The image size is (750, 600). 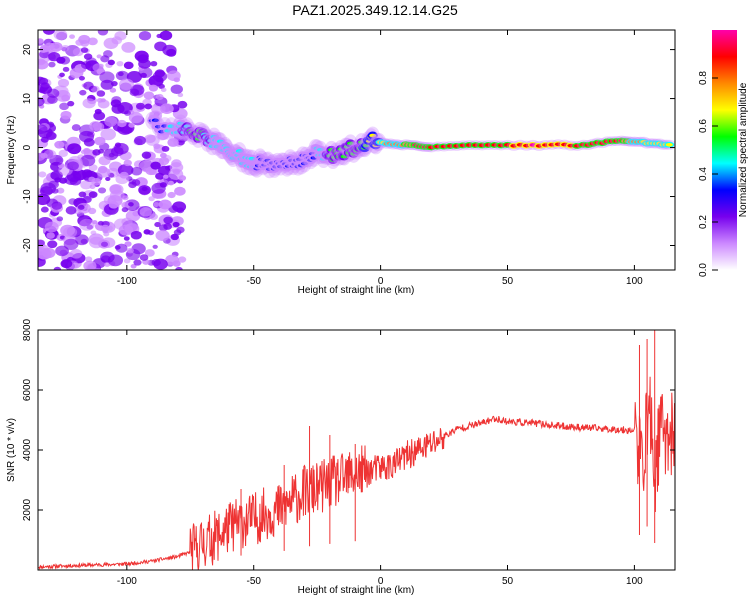 I want to click on colorbar-tick-label: 0.8, so click(x=703, y=78).